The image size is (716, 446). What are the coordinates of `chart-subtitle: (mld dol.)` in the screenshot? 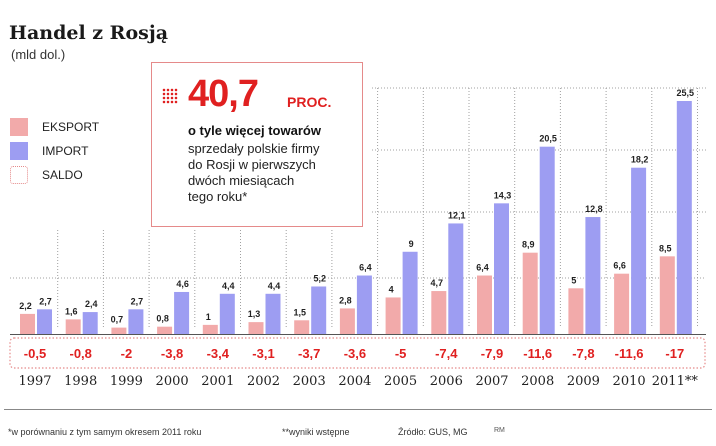 It's located at (38, 54).